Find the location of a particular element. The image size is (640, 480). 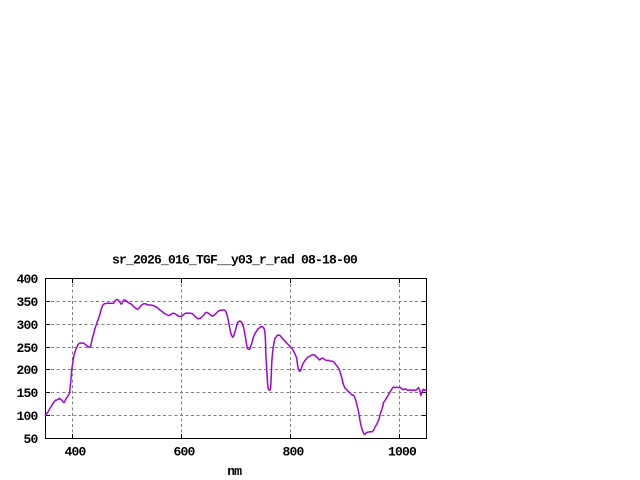

svg-text: 600 is located at coordinates (184, 452).